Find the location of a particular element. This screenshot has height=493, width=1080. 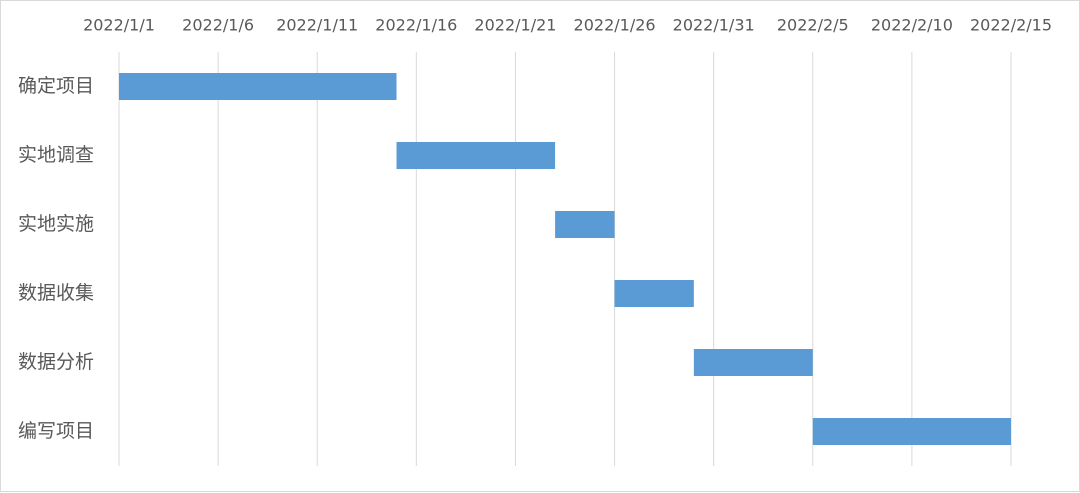

x-tick-label: 2022/1/16 is located at coordinates (416, 25).